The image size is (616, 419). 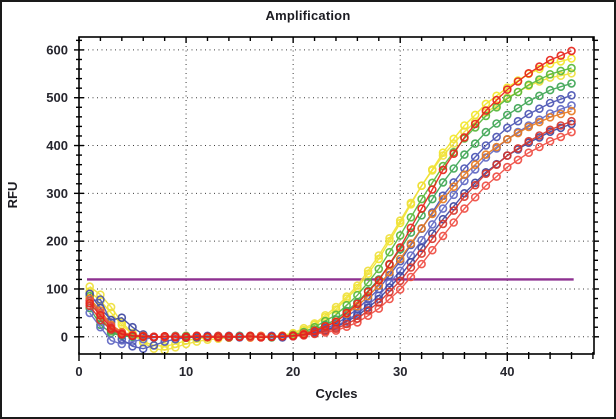 What do you see at coordinates (12, 195) in the screenshot?
I see `y-axis-label: RFU` at bounding box center [12, 195].